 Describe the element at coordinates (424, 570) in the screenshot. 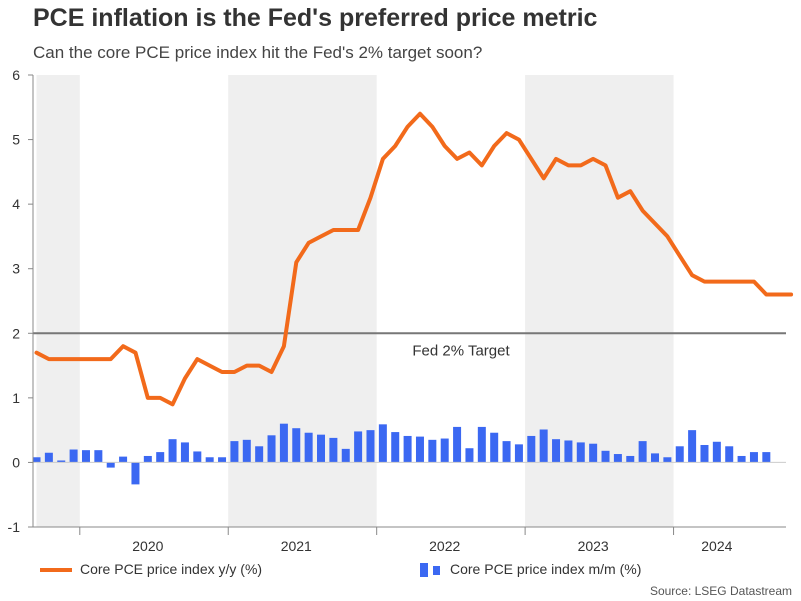

I see `legend-bar-swatch-a` at that location.